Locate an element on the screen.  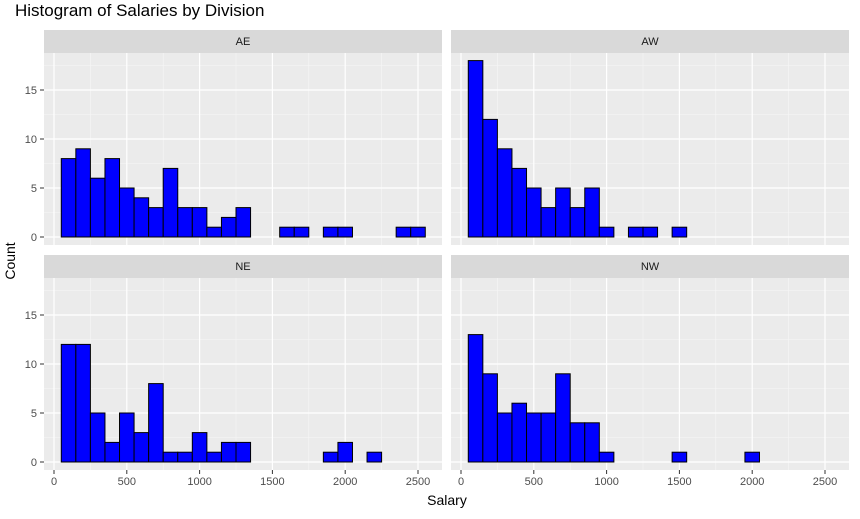
x-axis-title: Salary is located at coordinates (447, 500).